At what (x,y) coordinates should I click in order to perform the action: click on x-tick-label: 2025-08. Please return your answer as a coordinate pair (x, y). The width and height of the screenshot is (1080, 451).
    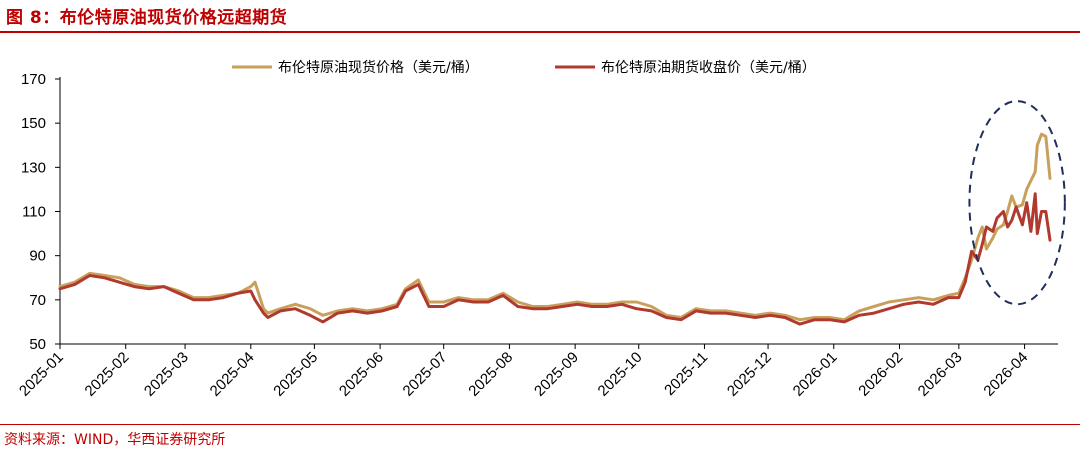
    Looking at the image, I should click on (490, 374).